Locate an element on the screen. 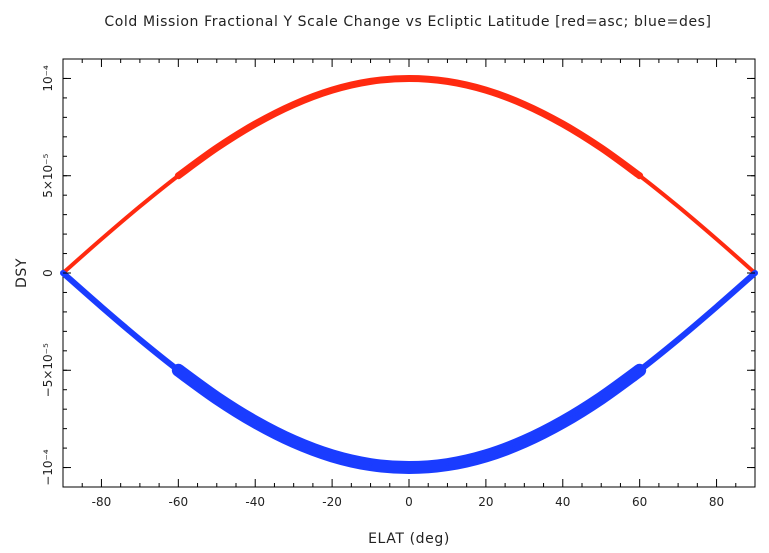 The height and width of the screenshot is (553, 769). series-asc-band is located at coordinates (409, 127).